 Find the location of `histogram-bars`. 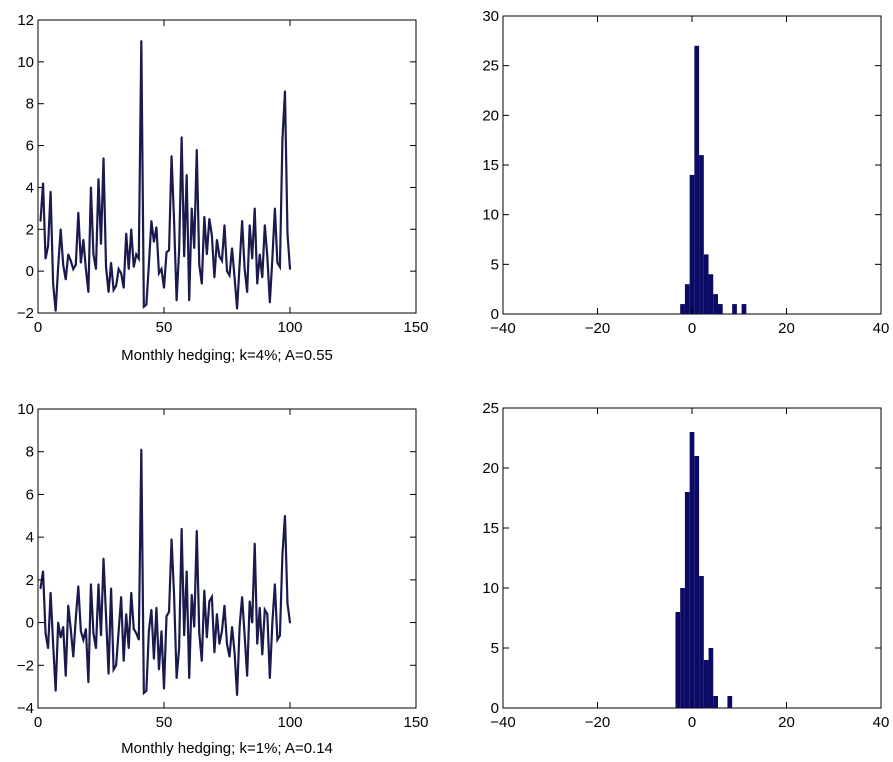

histogram-bars is located at coordinates (713, 180).